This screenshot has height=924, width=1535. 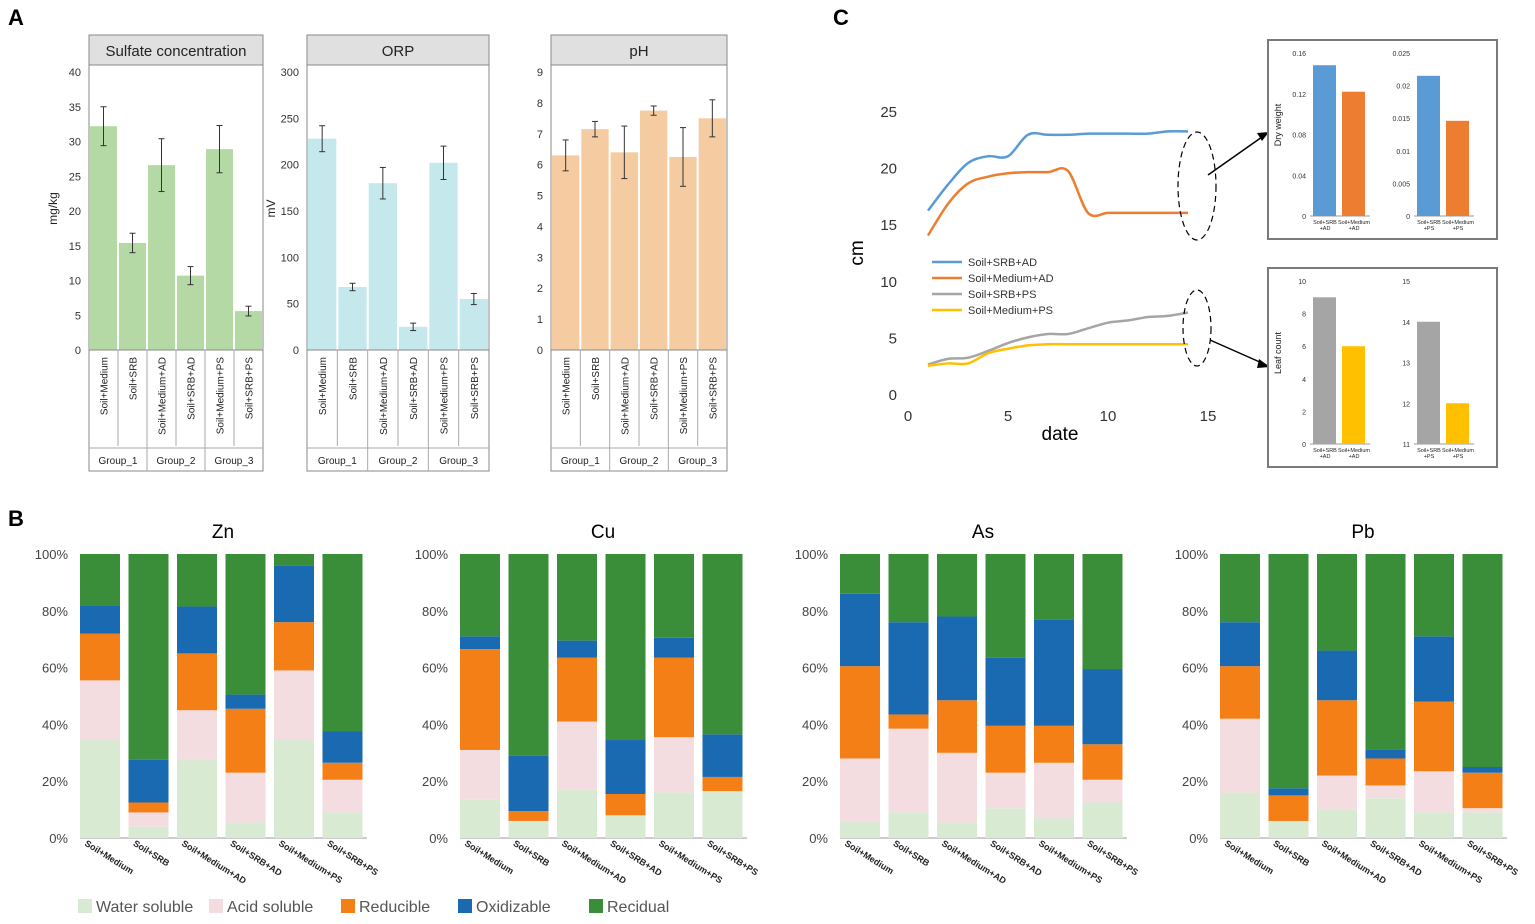 What do you see at coordinates (603, 532) in the screenshot?
I see `metal-title: Cu` at bounding box center [603, 532].